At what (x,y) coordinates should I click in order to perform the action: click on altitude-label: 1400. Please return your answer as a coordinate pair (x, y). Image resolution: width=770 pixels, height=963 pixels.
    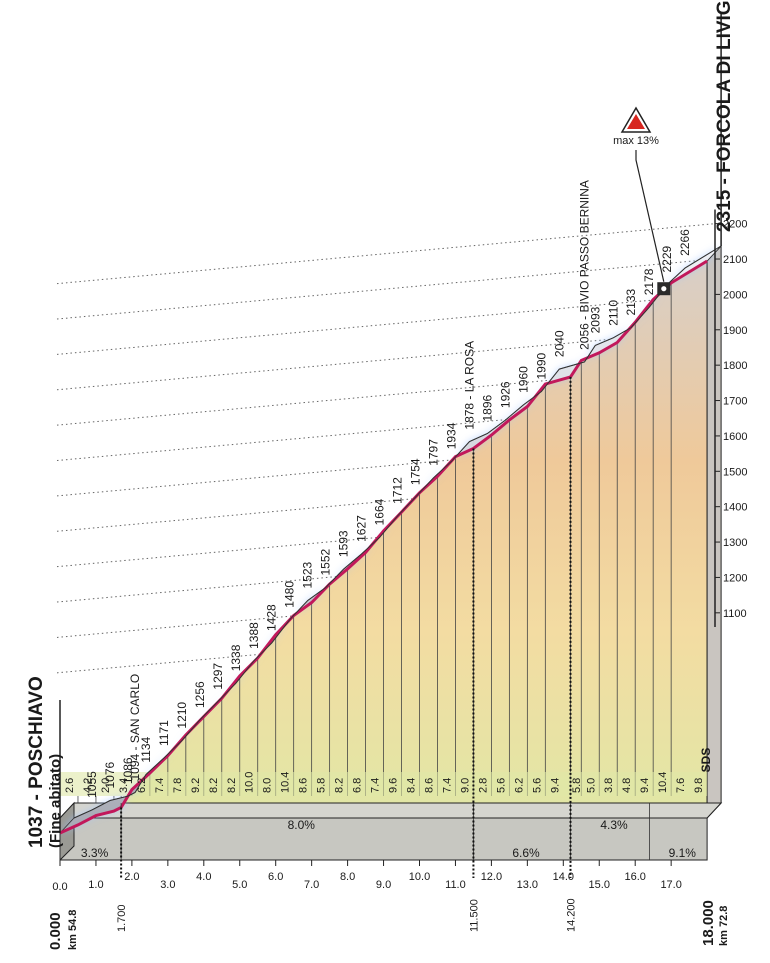
    Looking at the image, I should click on (735, 508).